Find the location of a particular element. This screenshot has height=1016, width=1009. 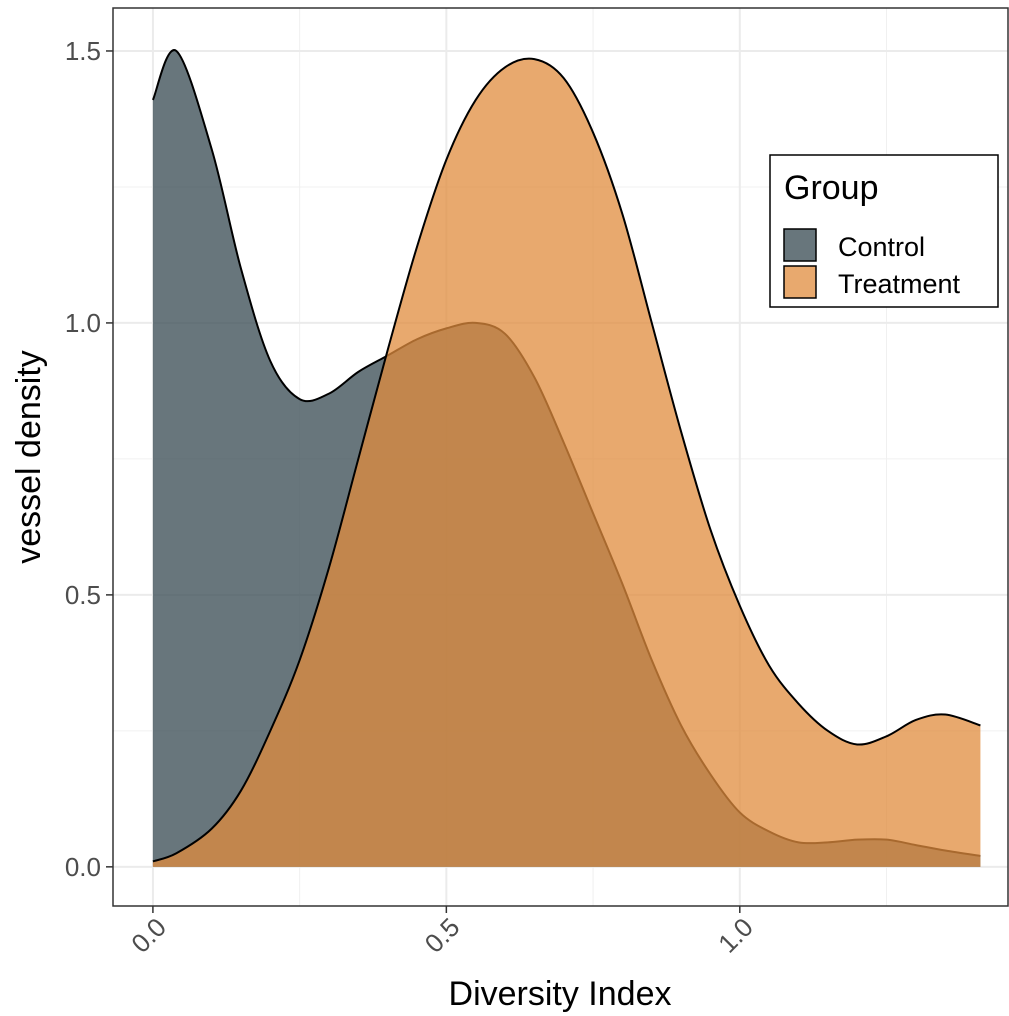

y-tick-label: 0.5 is located at coordinates (83, 595).